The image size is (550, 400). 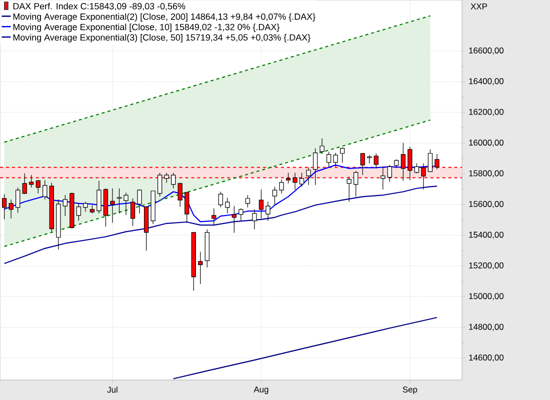 What do you see at coordinates (486, 82) in the screenshot?
I see `y-tick-label: 16400,00` at bounding box center [486, 82].